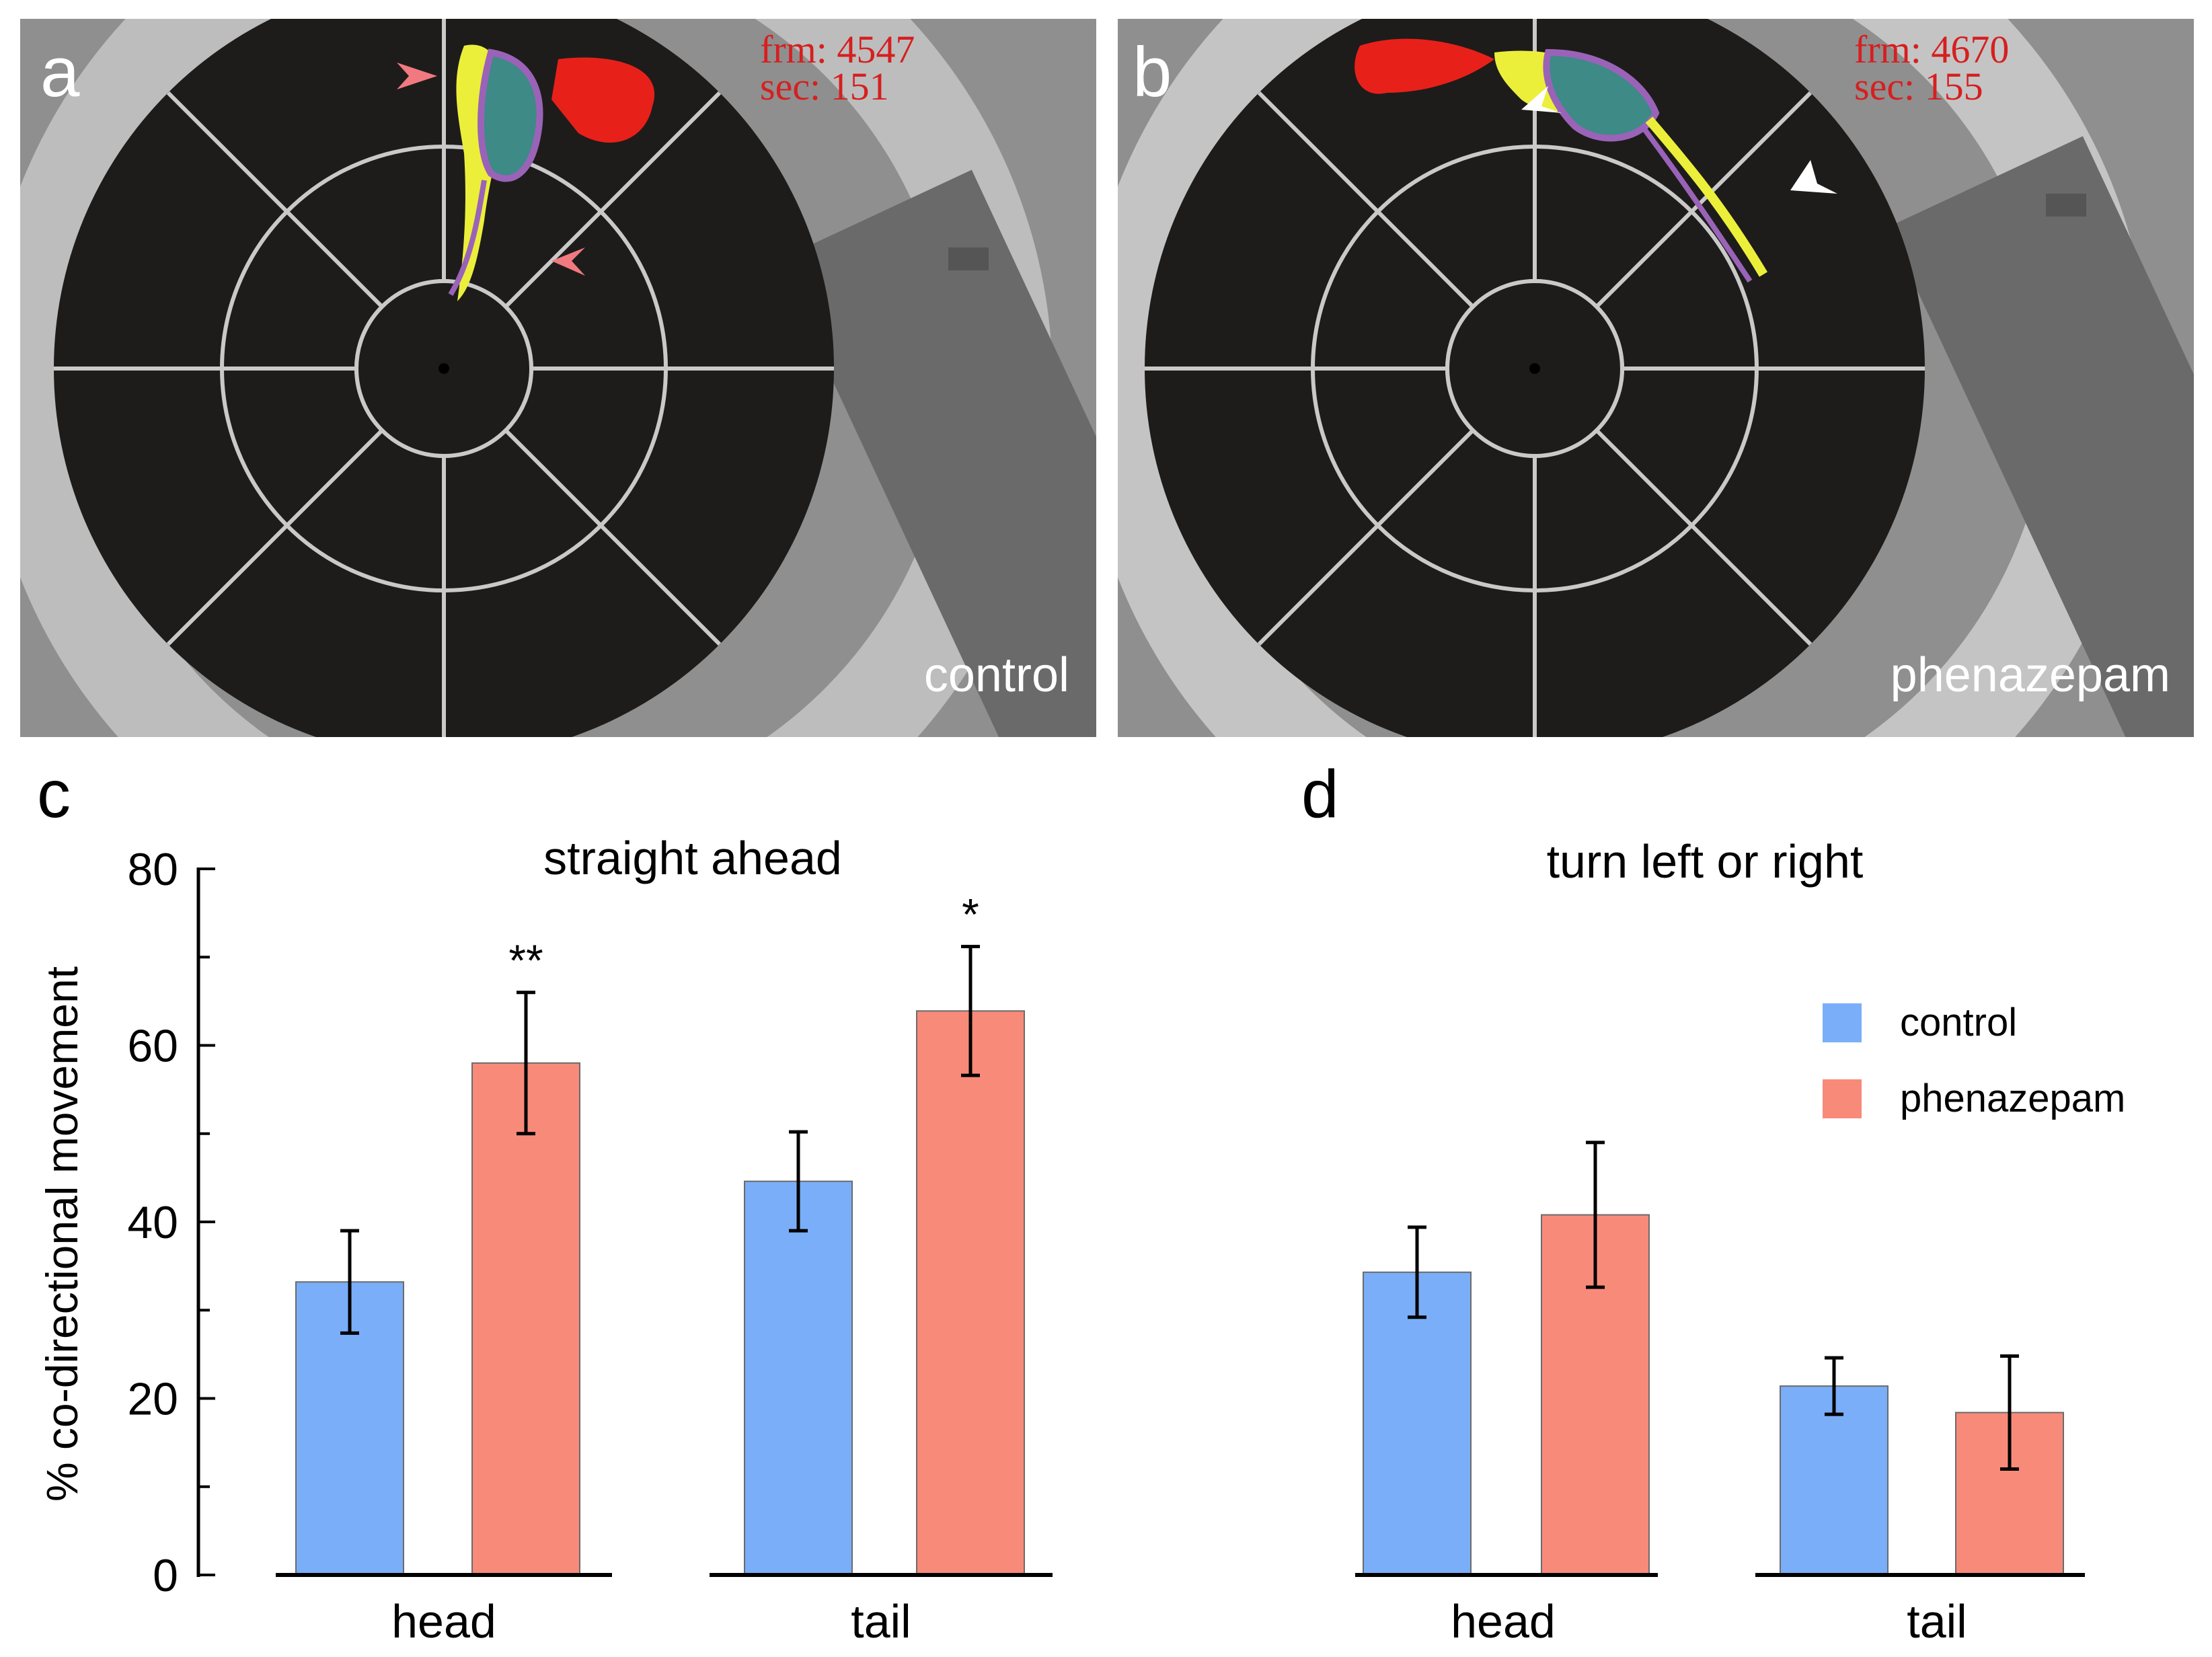 Image resolution: width=2212 pixels, height=1657 pixels. What do you see at coordinates (881, 1621) in the screenshot?
I see `chart-c-xtick-tail: tail` at bounding box center [881, 1621].